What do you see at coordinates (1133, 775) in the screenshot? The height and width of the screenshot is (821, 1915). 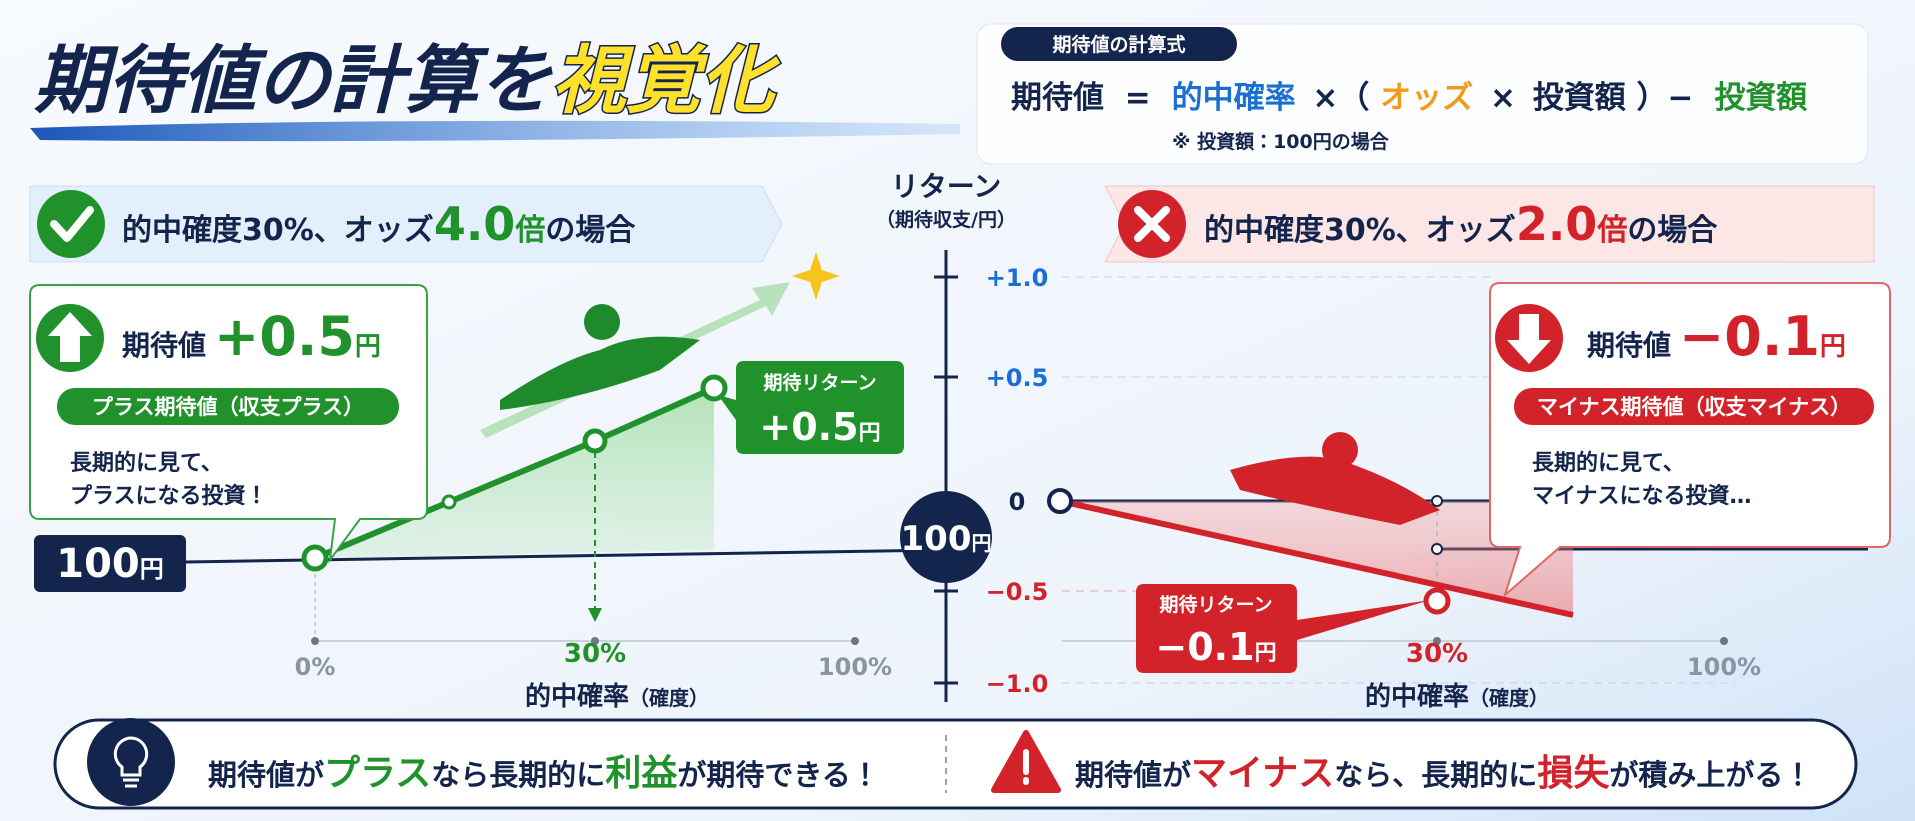 I see `footer-right-text: 期待値が` at bounding box center [1133, 775].